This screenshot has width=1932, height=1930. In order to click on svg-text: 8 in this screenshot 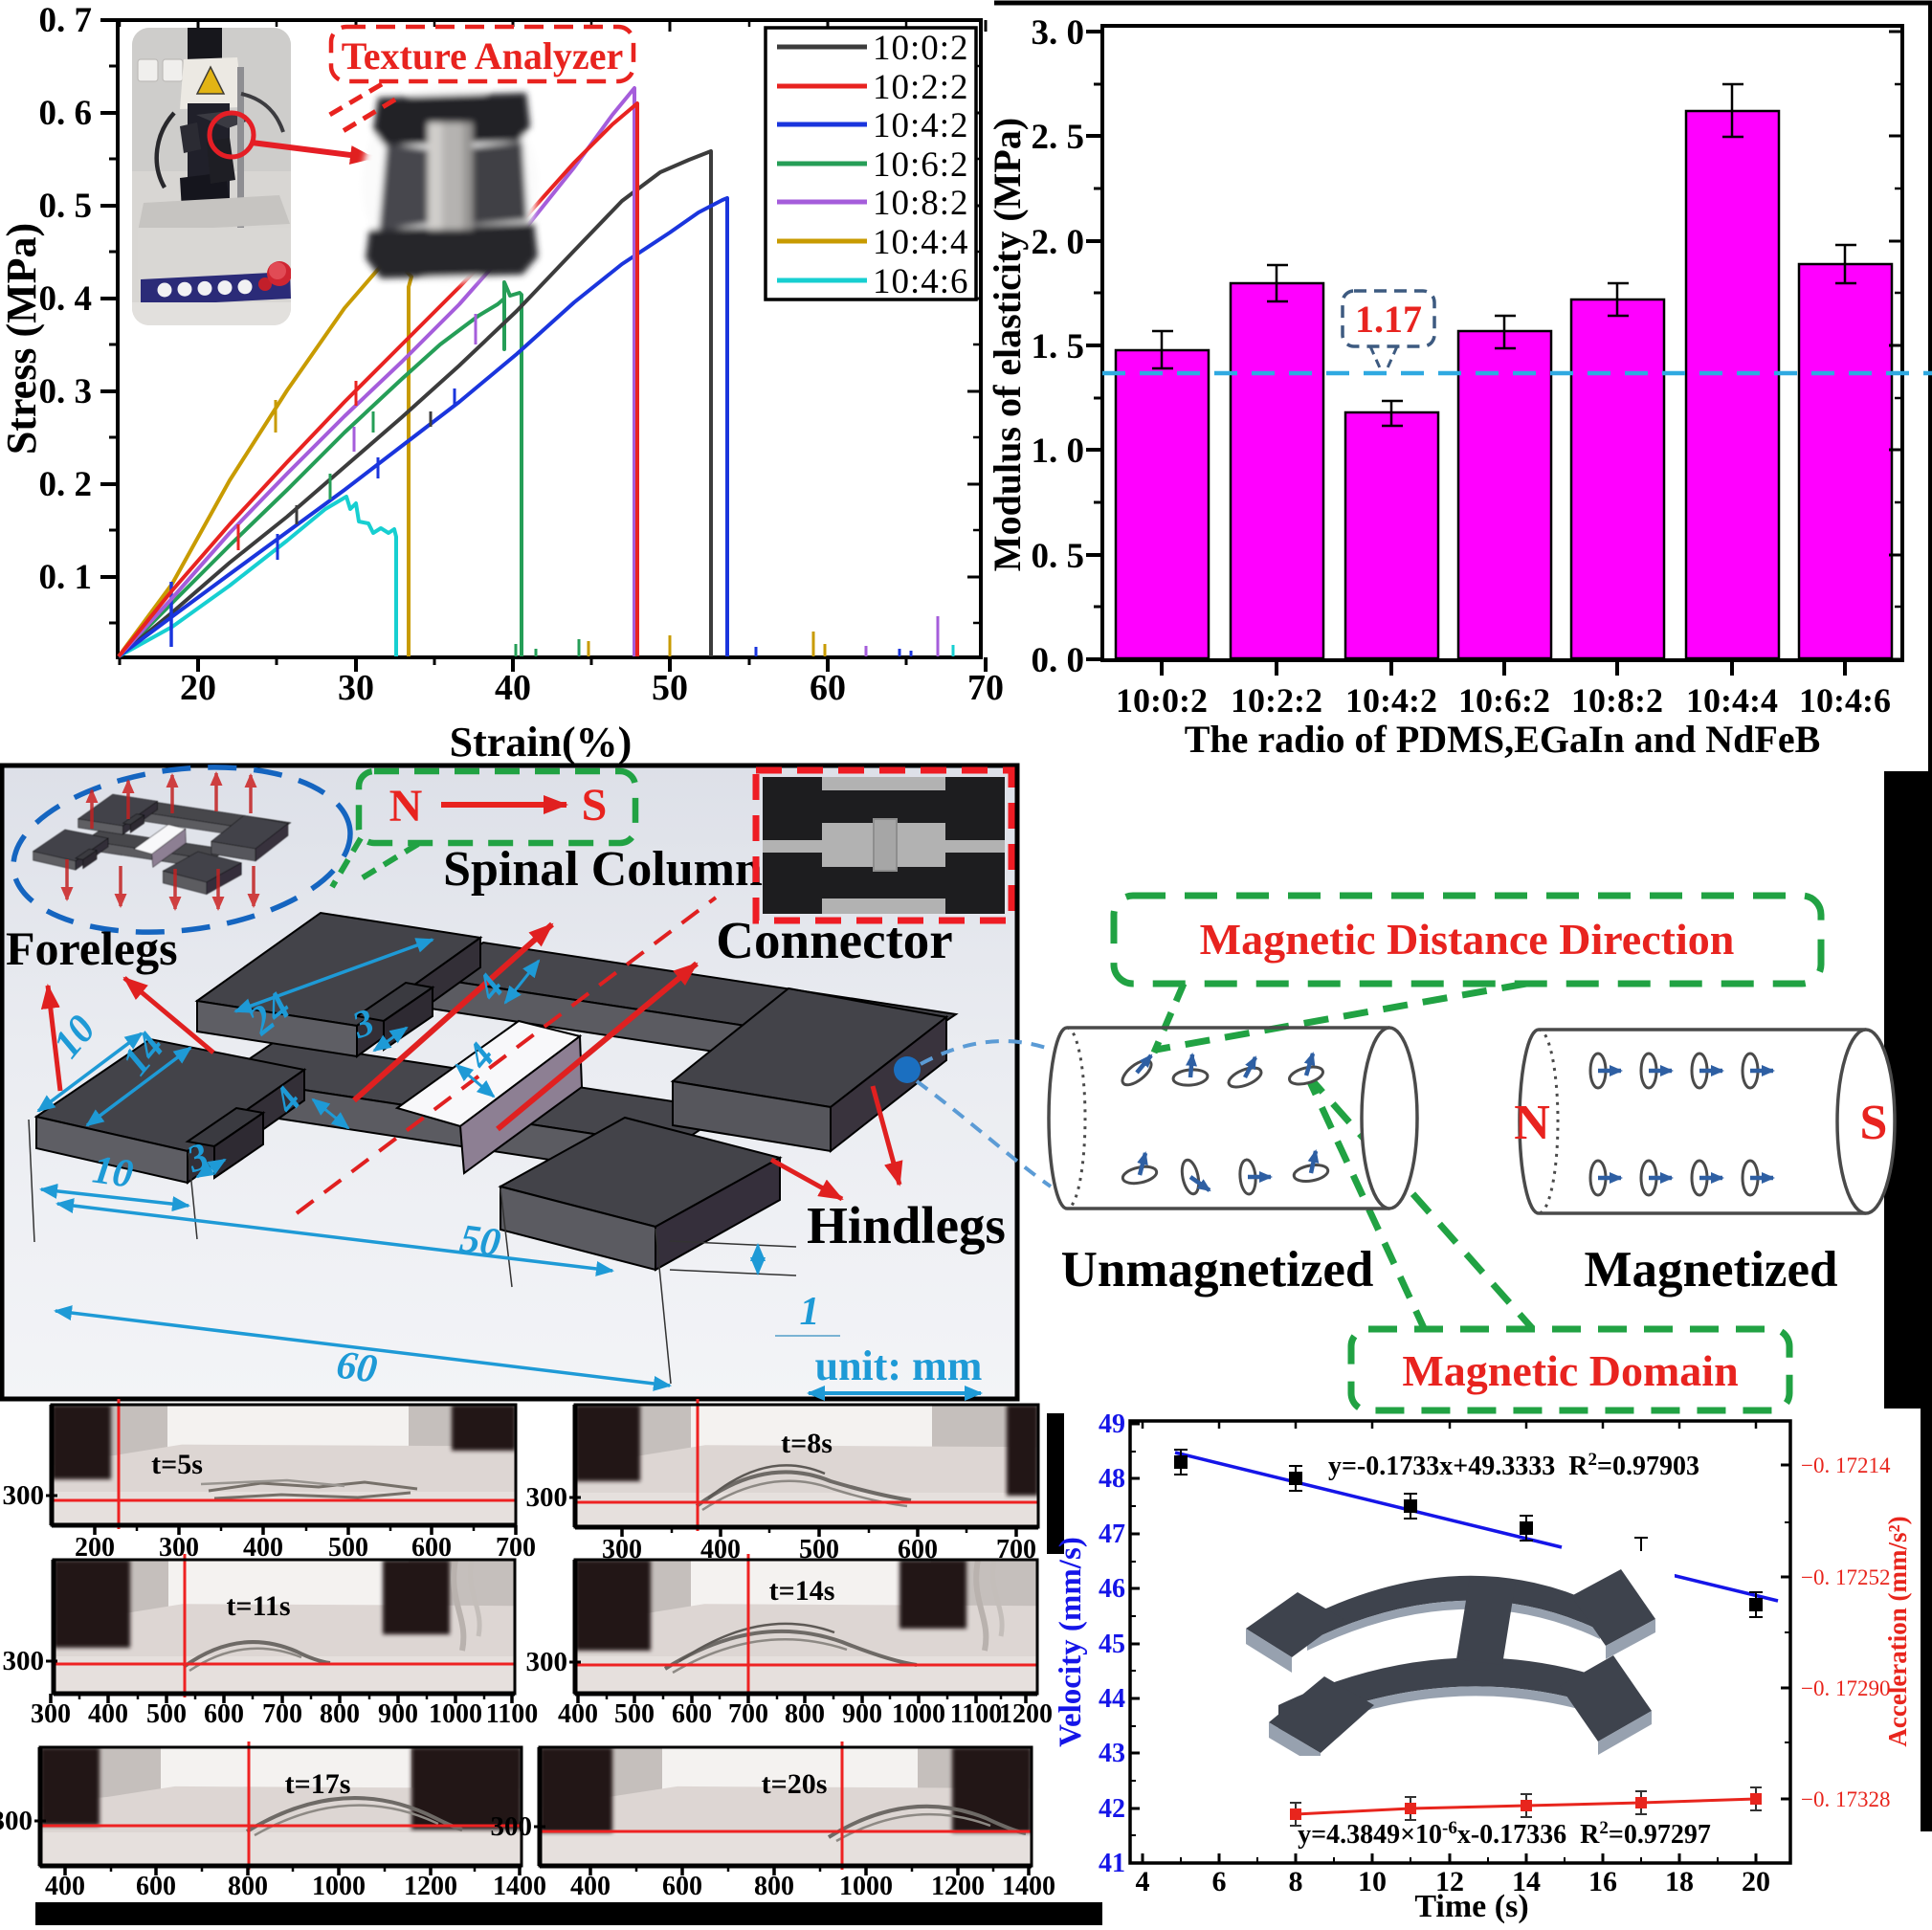, I will do `click(1296, 1881)`.